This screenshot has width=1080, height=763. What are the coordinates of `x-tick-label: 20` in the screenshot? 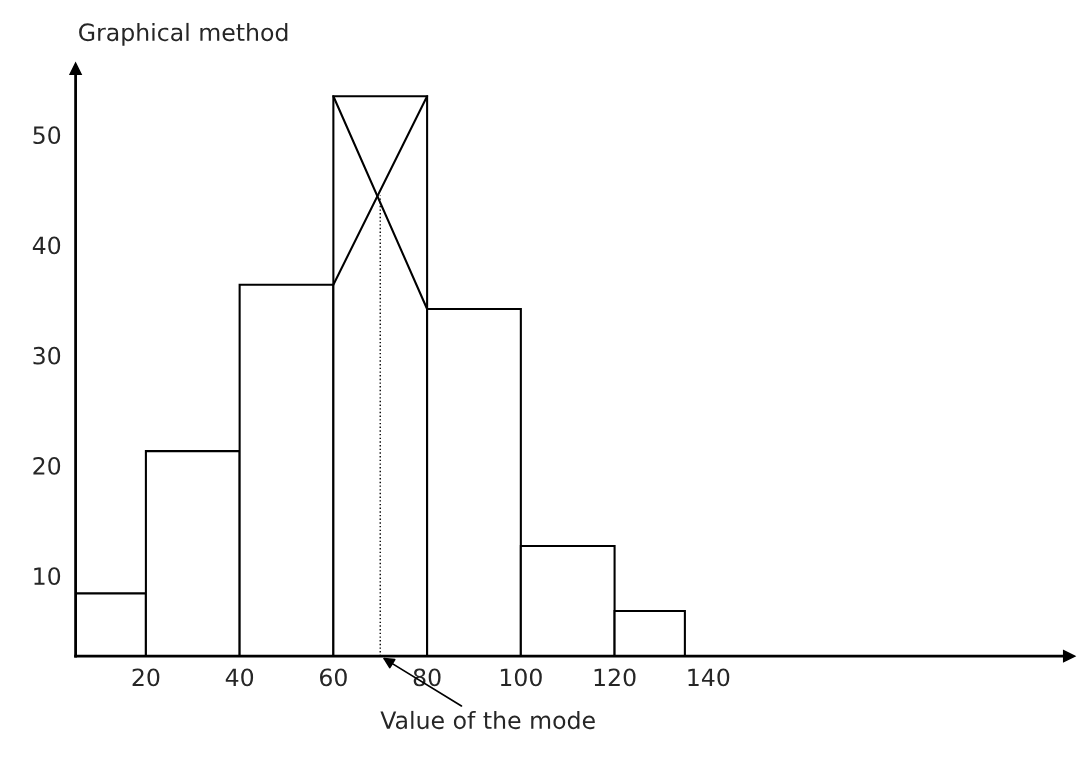 It's located at (146, 677).